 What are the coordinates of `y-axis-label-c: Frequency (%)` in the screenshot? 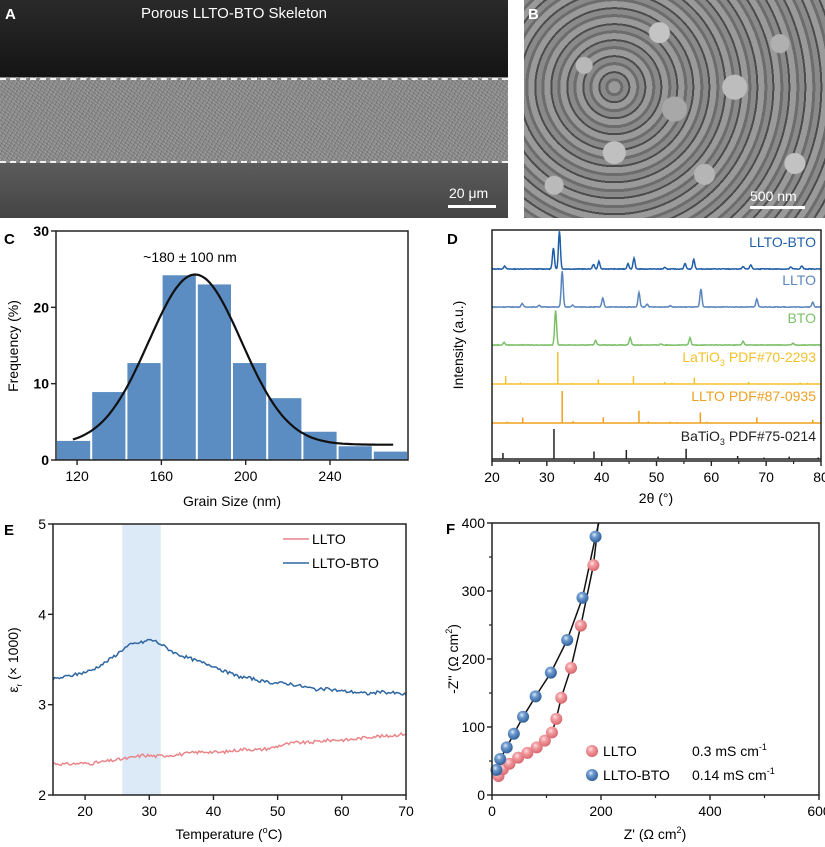 It's located at (13, 346).